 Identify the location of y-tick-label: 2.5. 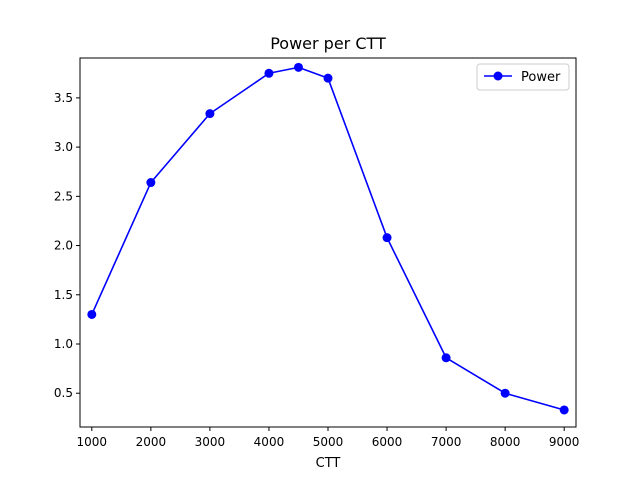
(63, 196).